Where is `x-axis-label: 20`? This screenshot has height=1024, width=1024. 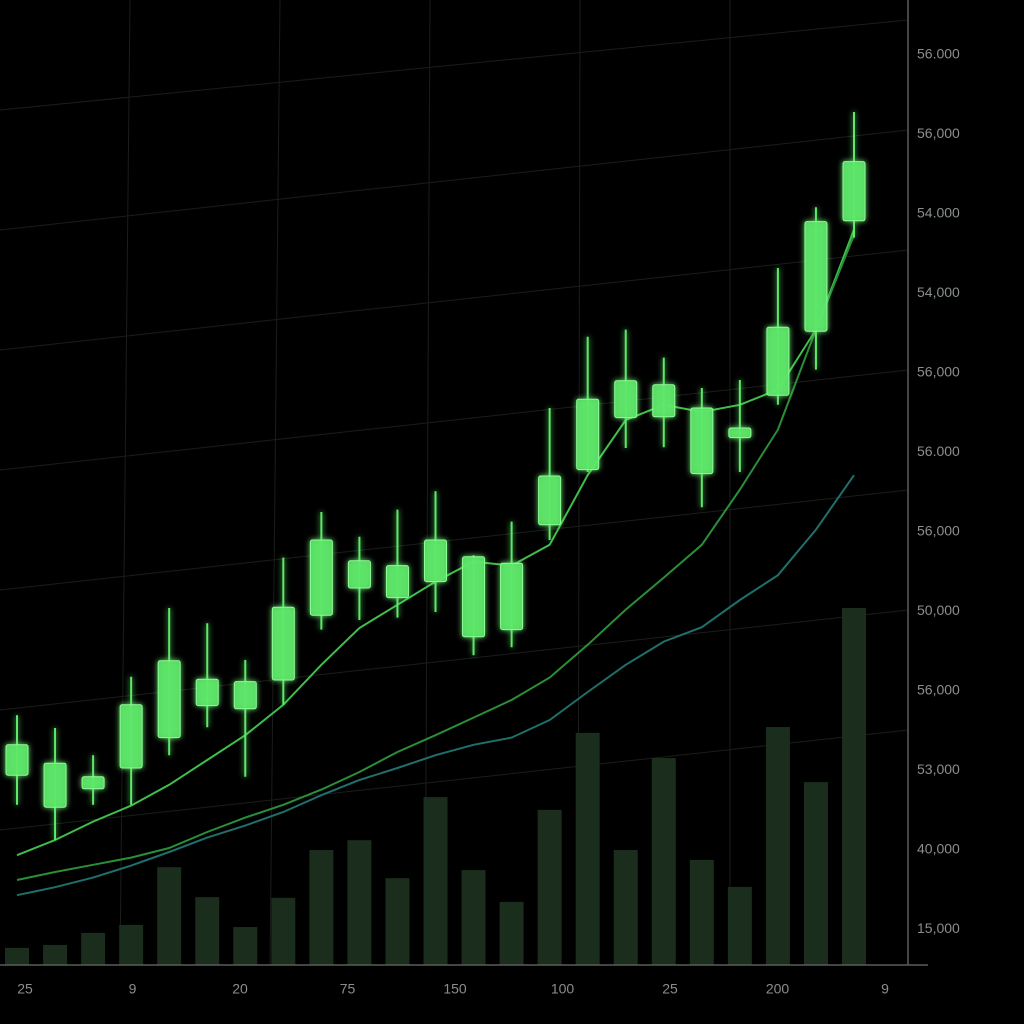 x-axis-label: 20 is located at coordinates (240, 989).